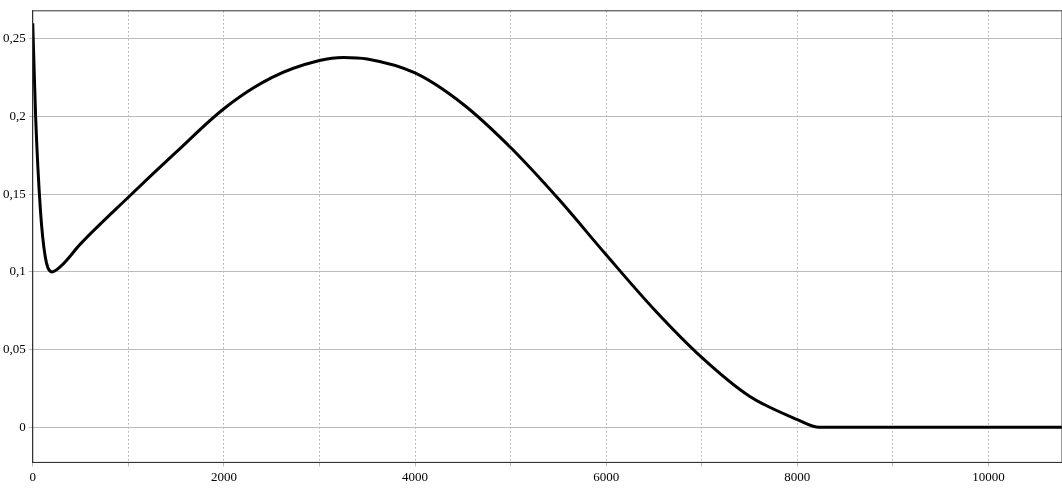 This screenshot has width=1062, height=492. Describe the element at coordinates (606, 476) in the screenshot. I see `x-tick-label: 6000` at that location.